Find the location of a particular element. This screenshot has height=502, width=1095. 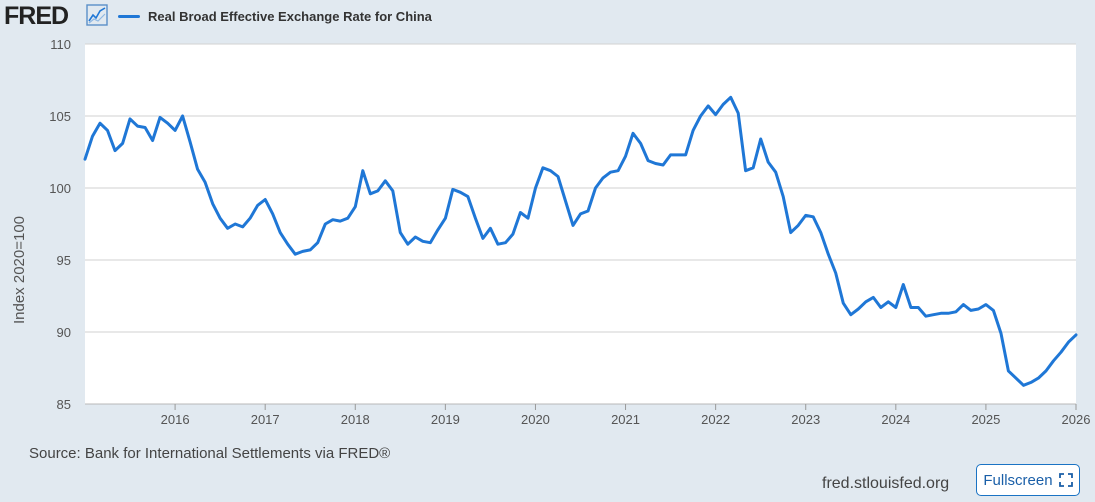

legend-swatch is located at coordinates (129, 16).